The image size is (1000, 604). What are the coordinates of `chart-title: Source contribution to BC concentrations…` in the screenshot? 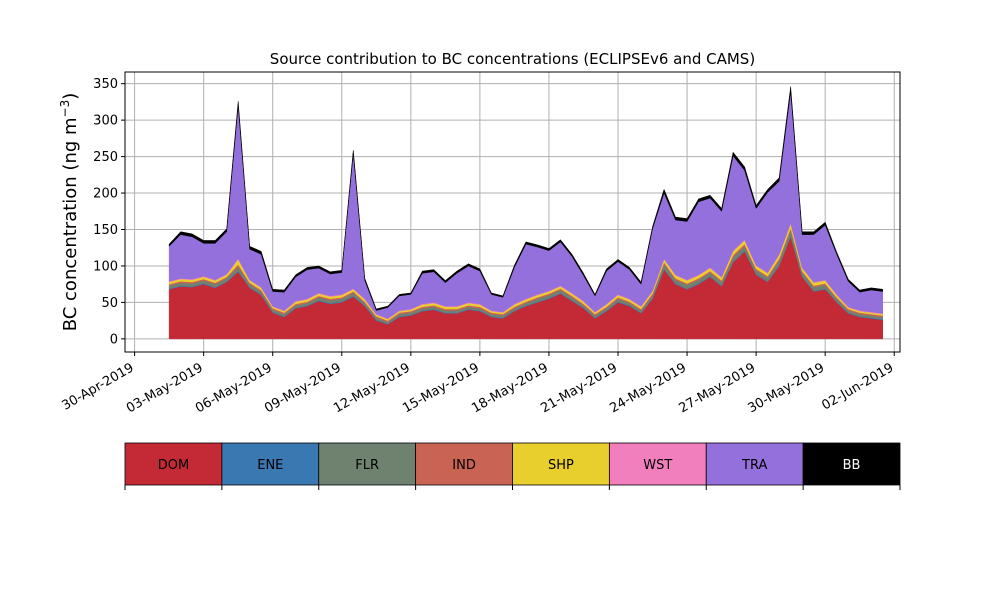 It's located at (512, 59).